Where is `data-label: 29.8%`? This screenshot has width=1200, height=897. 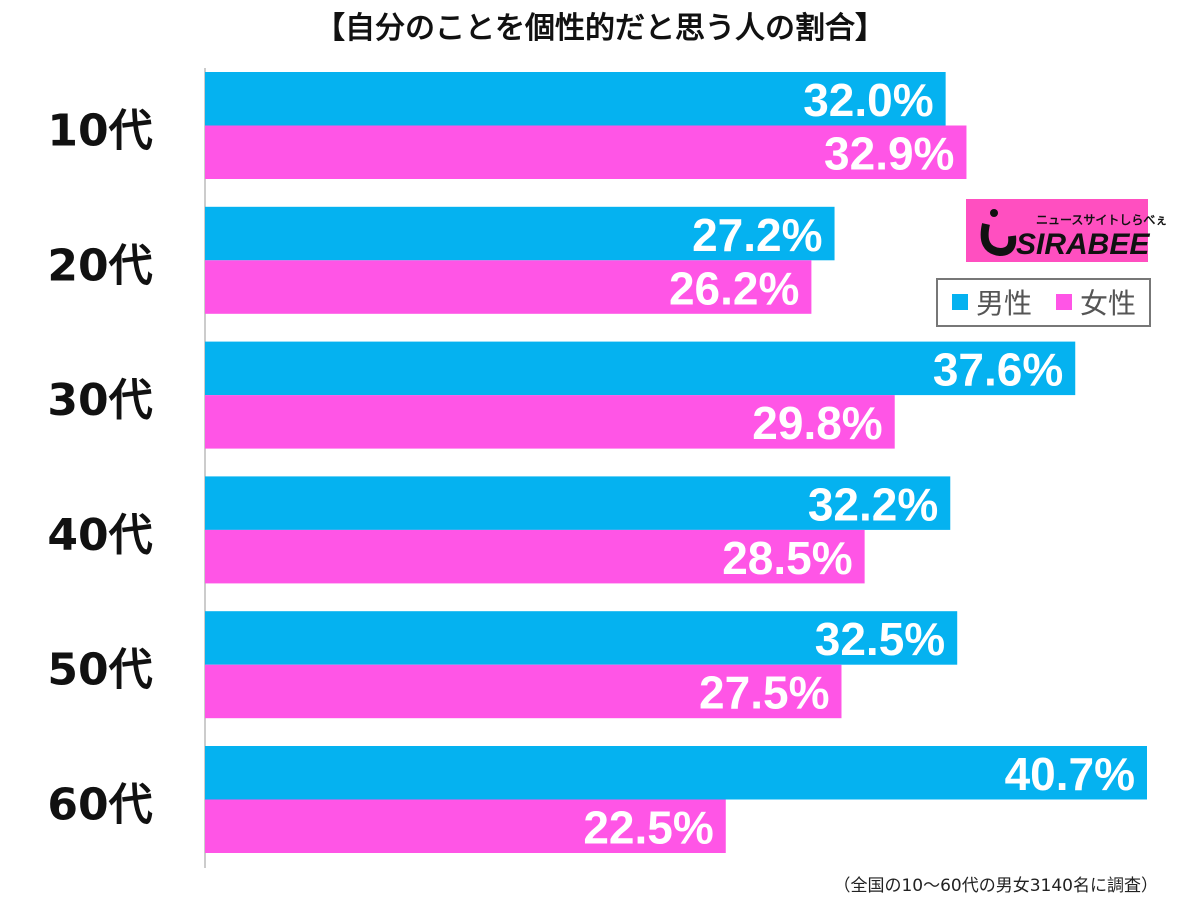 data-label: 29.8% is located at coordinates (817, 423).